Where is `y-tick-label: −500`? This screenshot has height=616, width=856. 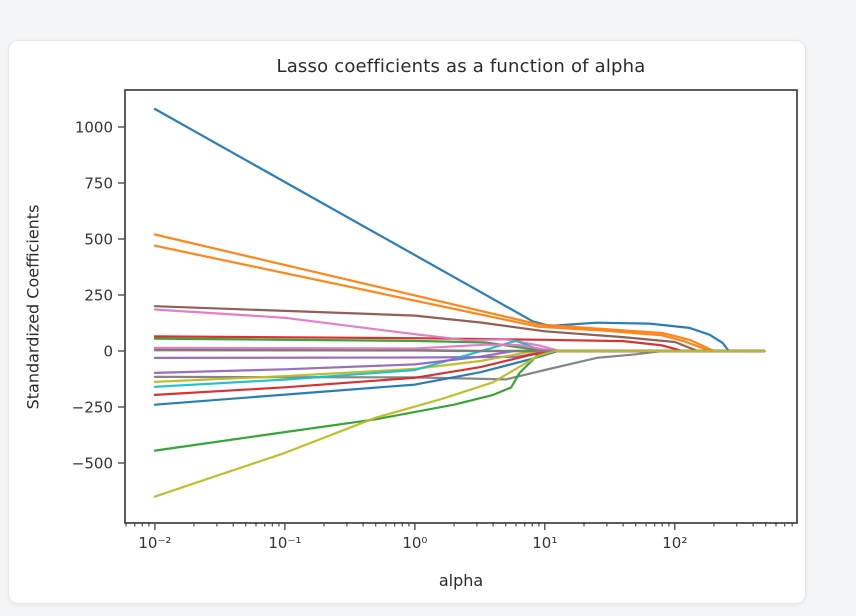
y-tick-label: −500 is located at coordinates (92, 464).